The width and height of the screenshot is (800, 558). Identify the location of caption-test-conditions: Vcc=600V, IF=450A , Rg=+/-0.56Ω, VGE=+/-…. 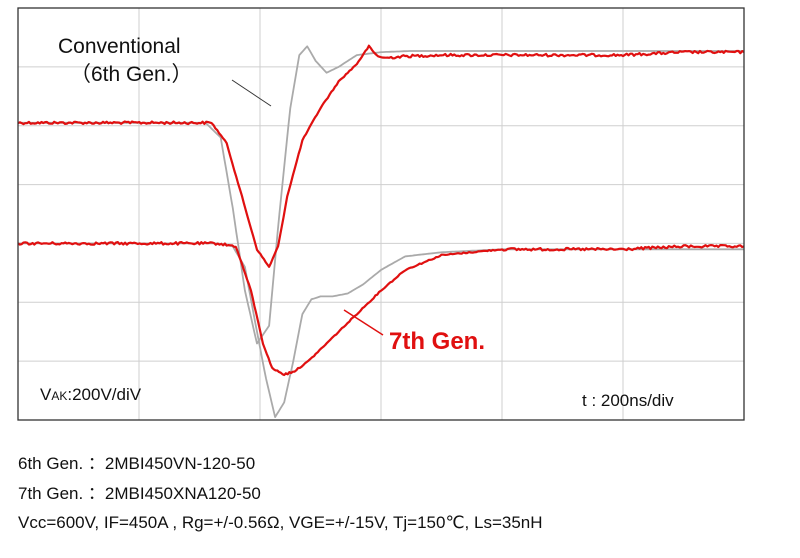
(280, 522).